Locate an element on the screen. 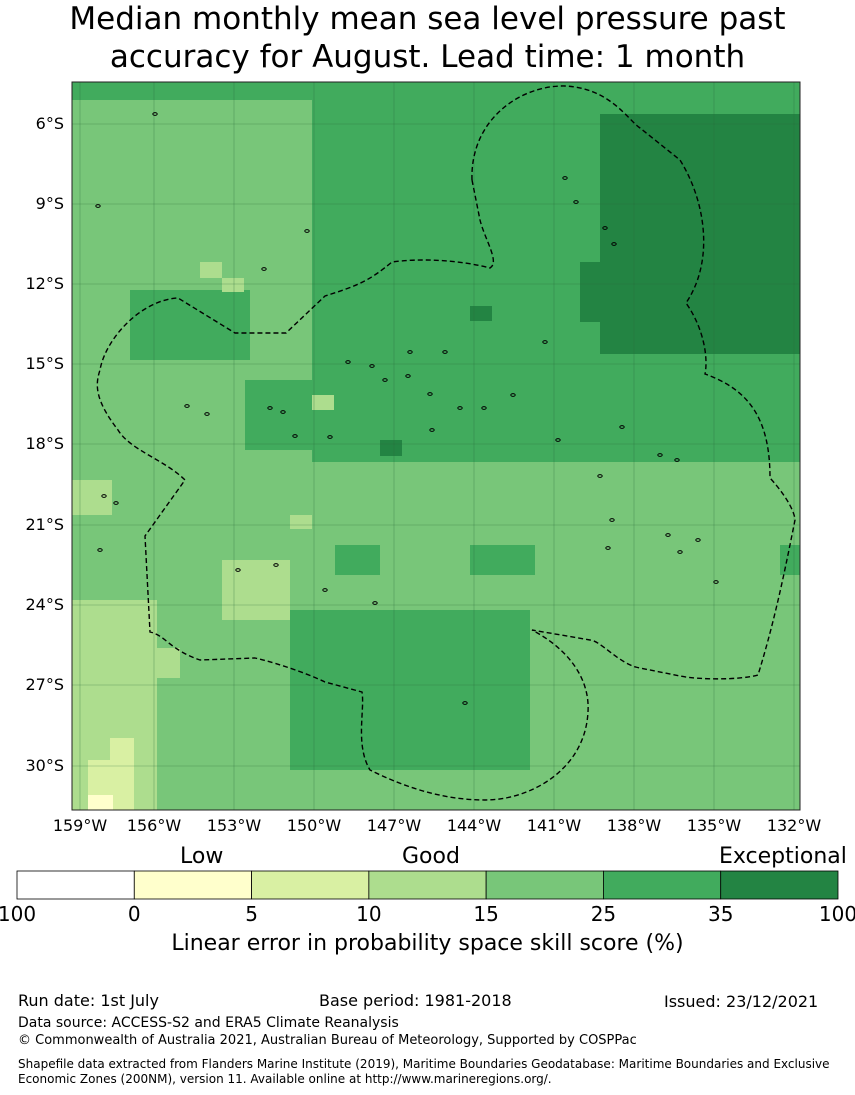 This screenshot has height=1095, width=855. latitude-label: 30°S is located at coordinates (44, 765).